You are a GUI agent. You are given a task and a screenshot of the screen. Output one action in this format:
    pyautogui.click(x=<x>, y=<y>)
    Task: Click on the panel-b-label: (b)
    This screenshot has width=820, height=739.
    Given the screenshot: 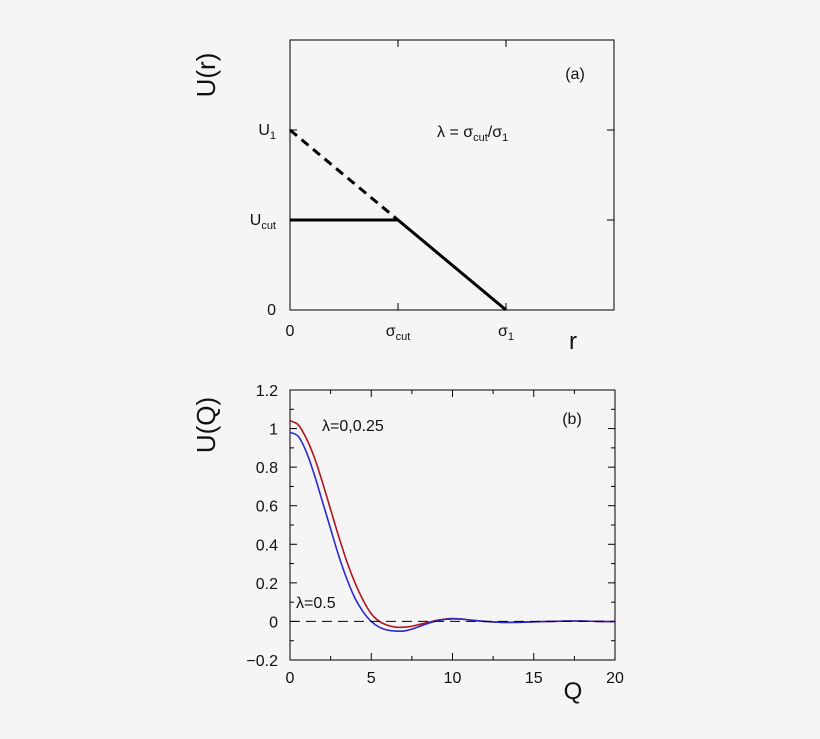 What is the action you would take?
    pyautogui.click(x=572, y=419)
    